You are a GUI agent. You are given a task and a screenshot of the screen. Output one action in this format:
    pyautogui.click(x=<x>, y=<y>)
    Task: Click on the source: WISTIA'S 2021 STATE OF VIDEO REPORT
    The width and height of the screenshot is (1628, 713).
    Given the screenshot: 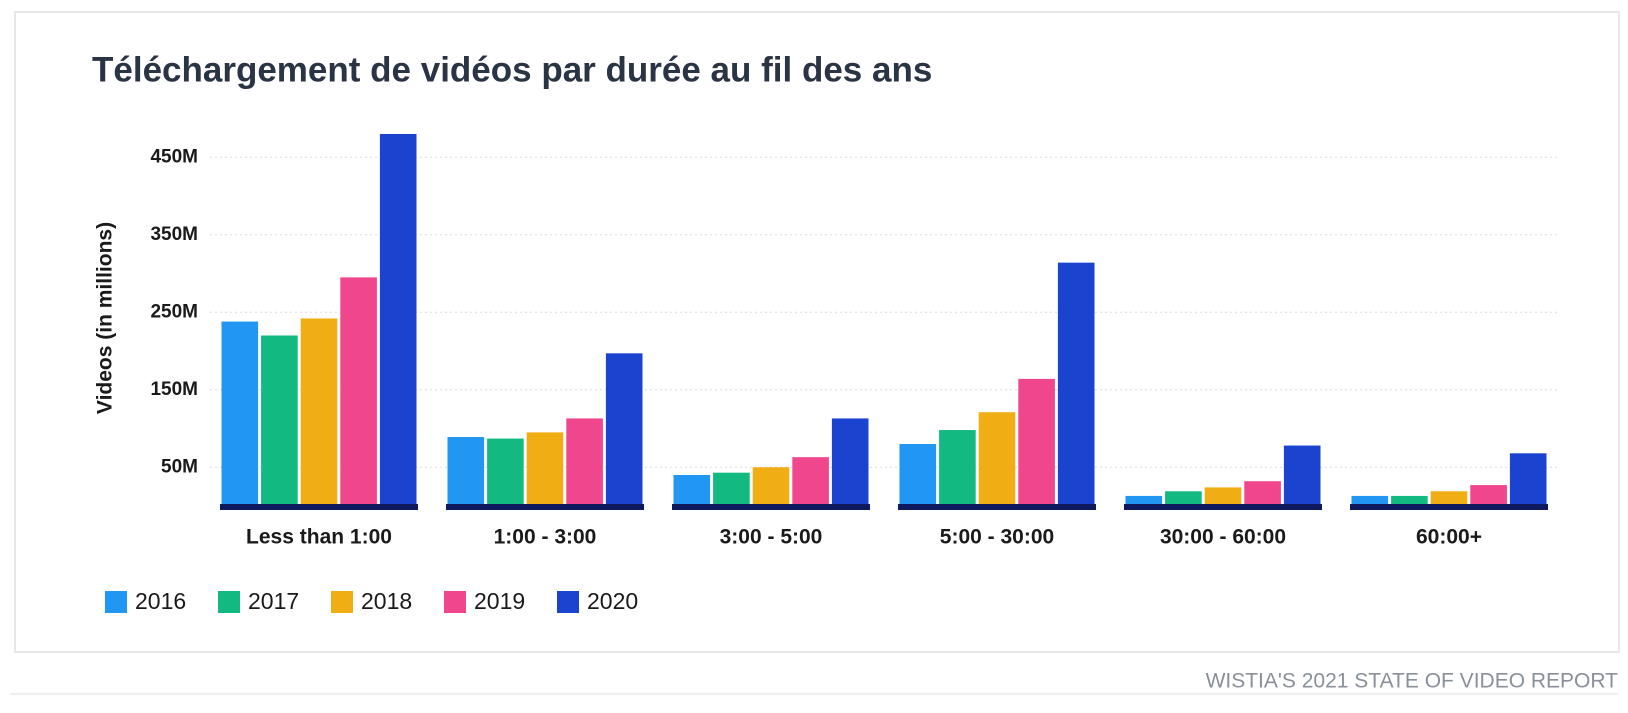 What is the action you would take?
    pyautogui.click(x=1412, y=681)
    